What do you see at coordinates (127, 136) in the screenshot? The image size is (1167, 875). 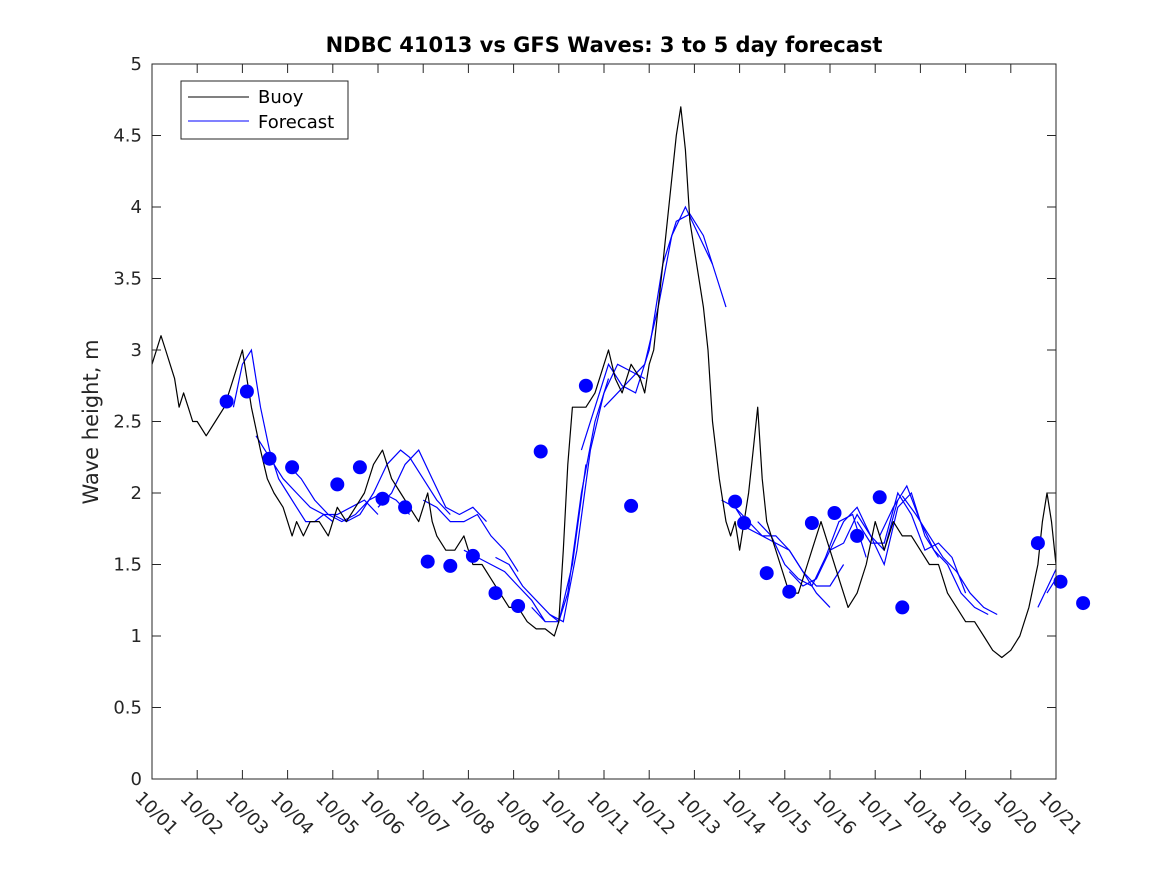 I see `y-tick-label: 4.5` at bounding box center [127, 136].